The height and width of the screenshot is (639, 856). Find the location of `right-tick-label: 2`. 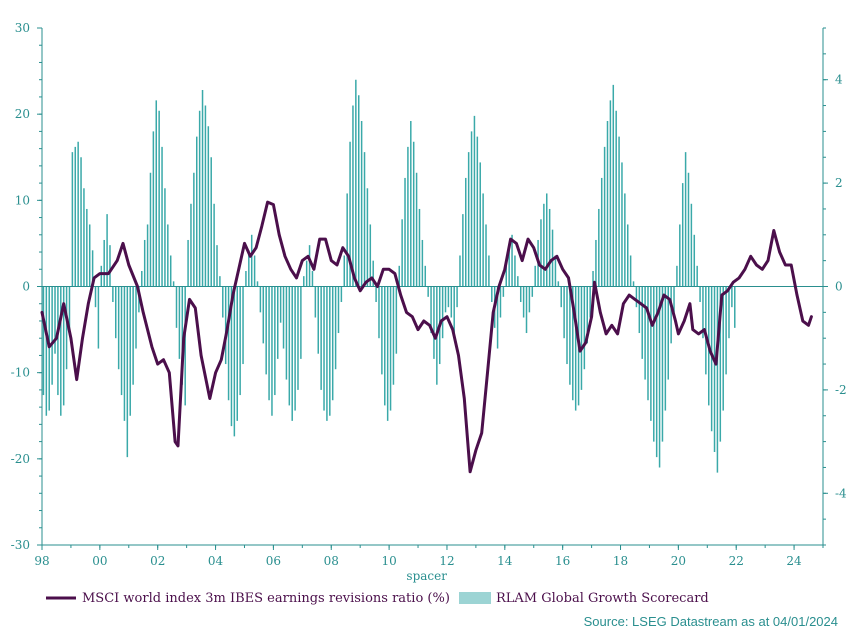

right-tick-label: 2 is located at coordinates (839, 183).